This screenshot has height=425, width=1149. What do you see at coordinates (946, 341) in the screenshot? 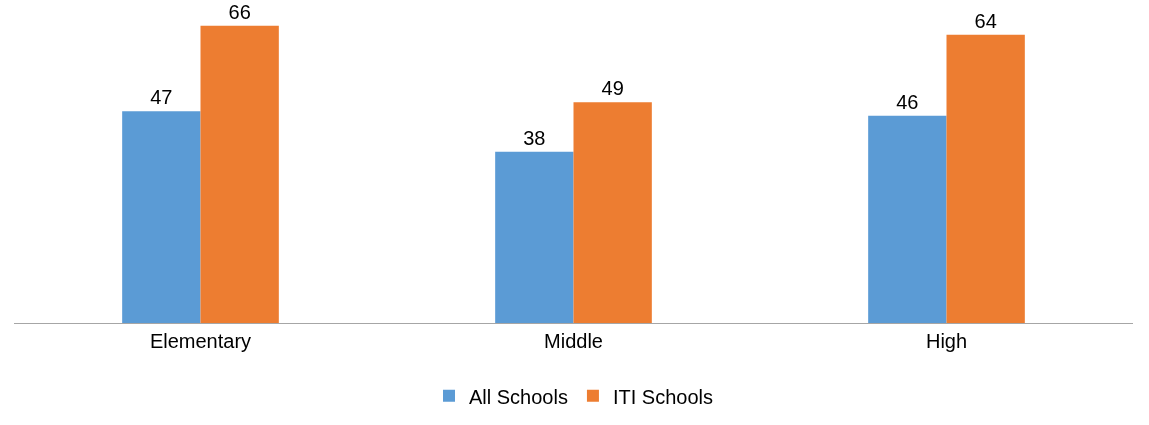
I see `x-tick-label: High` at bounding box center [946, 341].